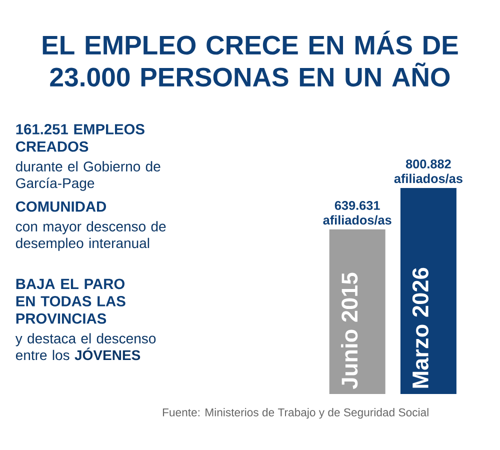 This screenshot has width=500, height=450. I want to click on x-tick-label: Junio 2015, so click(349, 330).